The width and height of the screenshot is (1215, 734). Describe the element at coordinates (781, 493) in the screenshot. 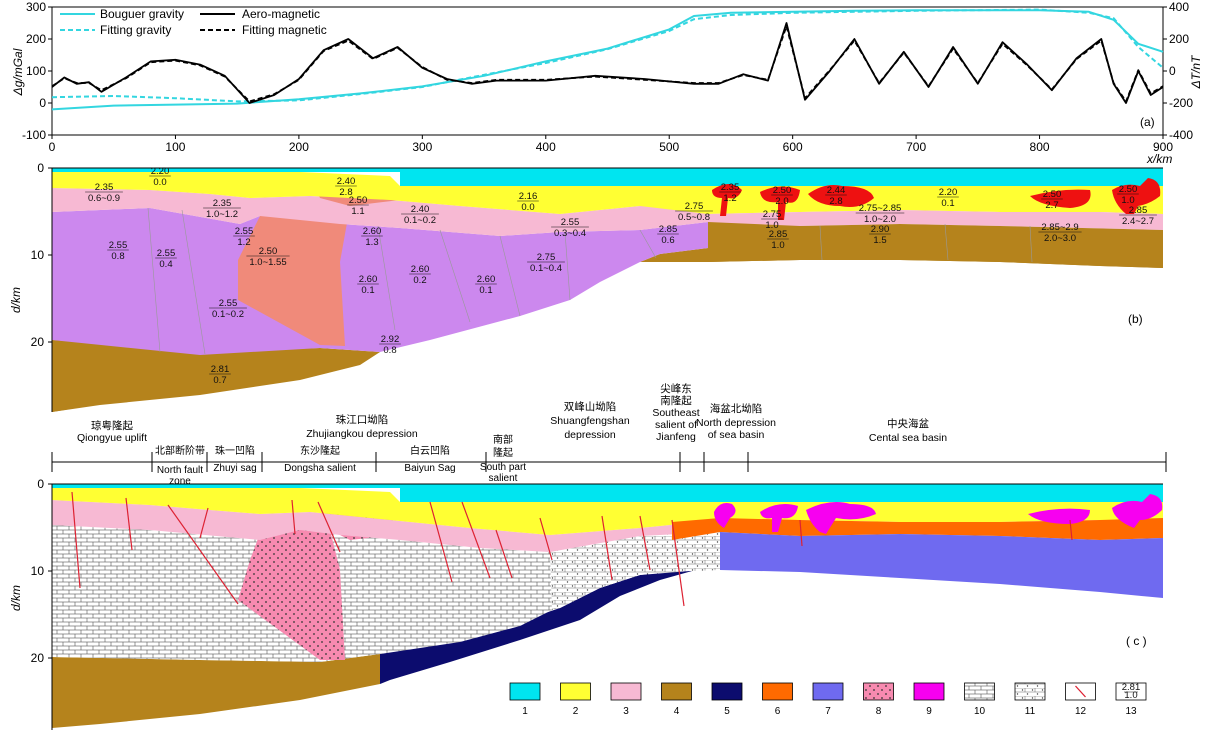

I see `c-water` at that location.